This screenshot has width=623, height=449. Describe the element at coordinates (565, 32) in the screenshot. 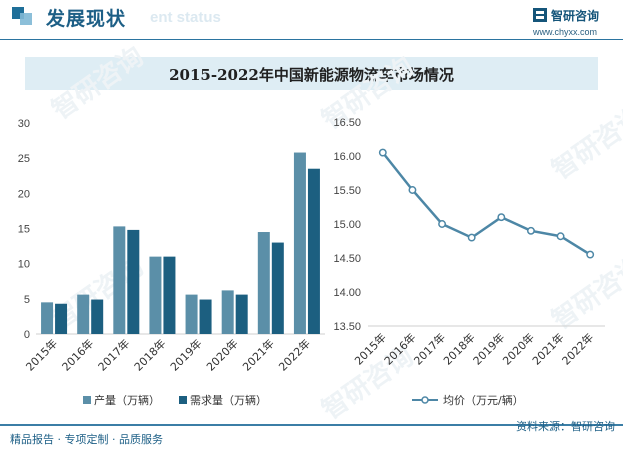

I see `brand-url: www.chyxx.com` at that location.